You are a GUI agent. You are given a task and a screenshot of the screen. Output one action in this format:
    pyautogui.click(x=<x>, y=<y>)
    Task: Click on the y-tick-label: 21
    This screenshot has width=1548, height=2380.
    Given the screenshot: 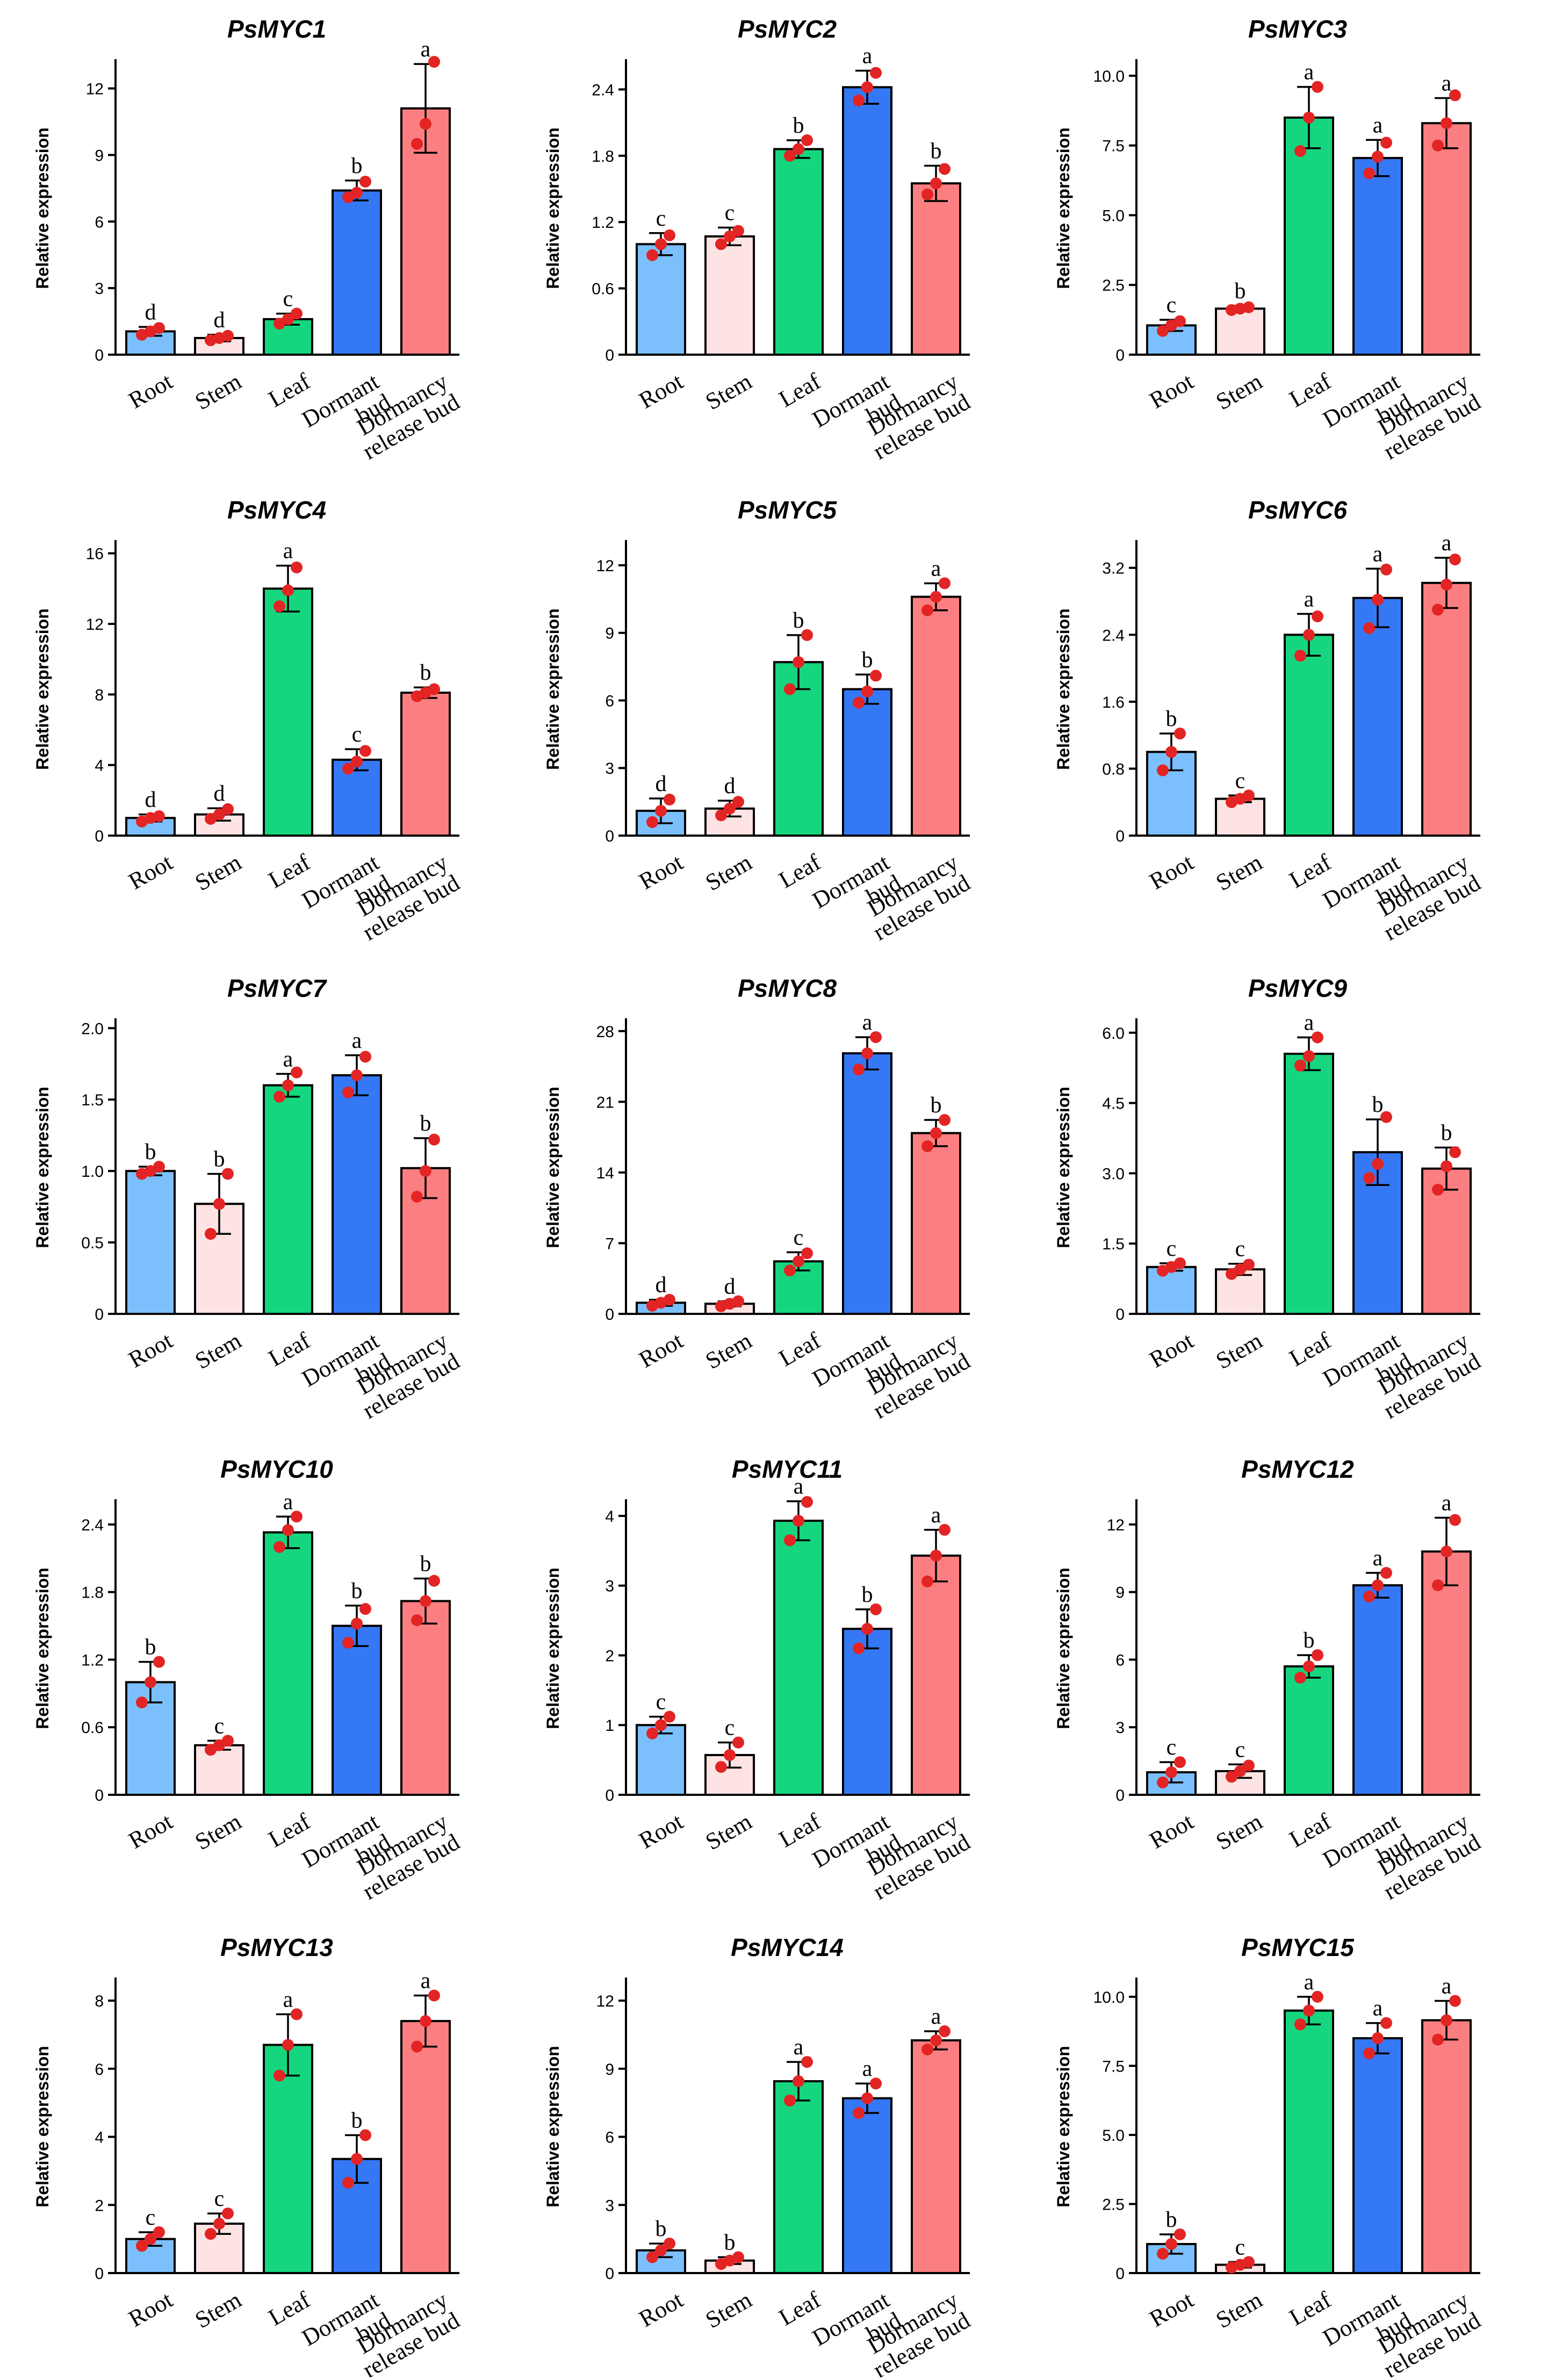 What is the action you would take?
    pyautogui.click(x=605, y=1102)
    